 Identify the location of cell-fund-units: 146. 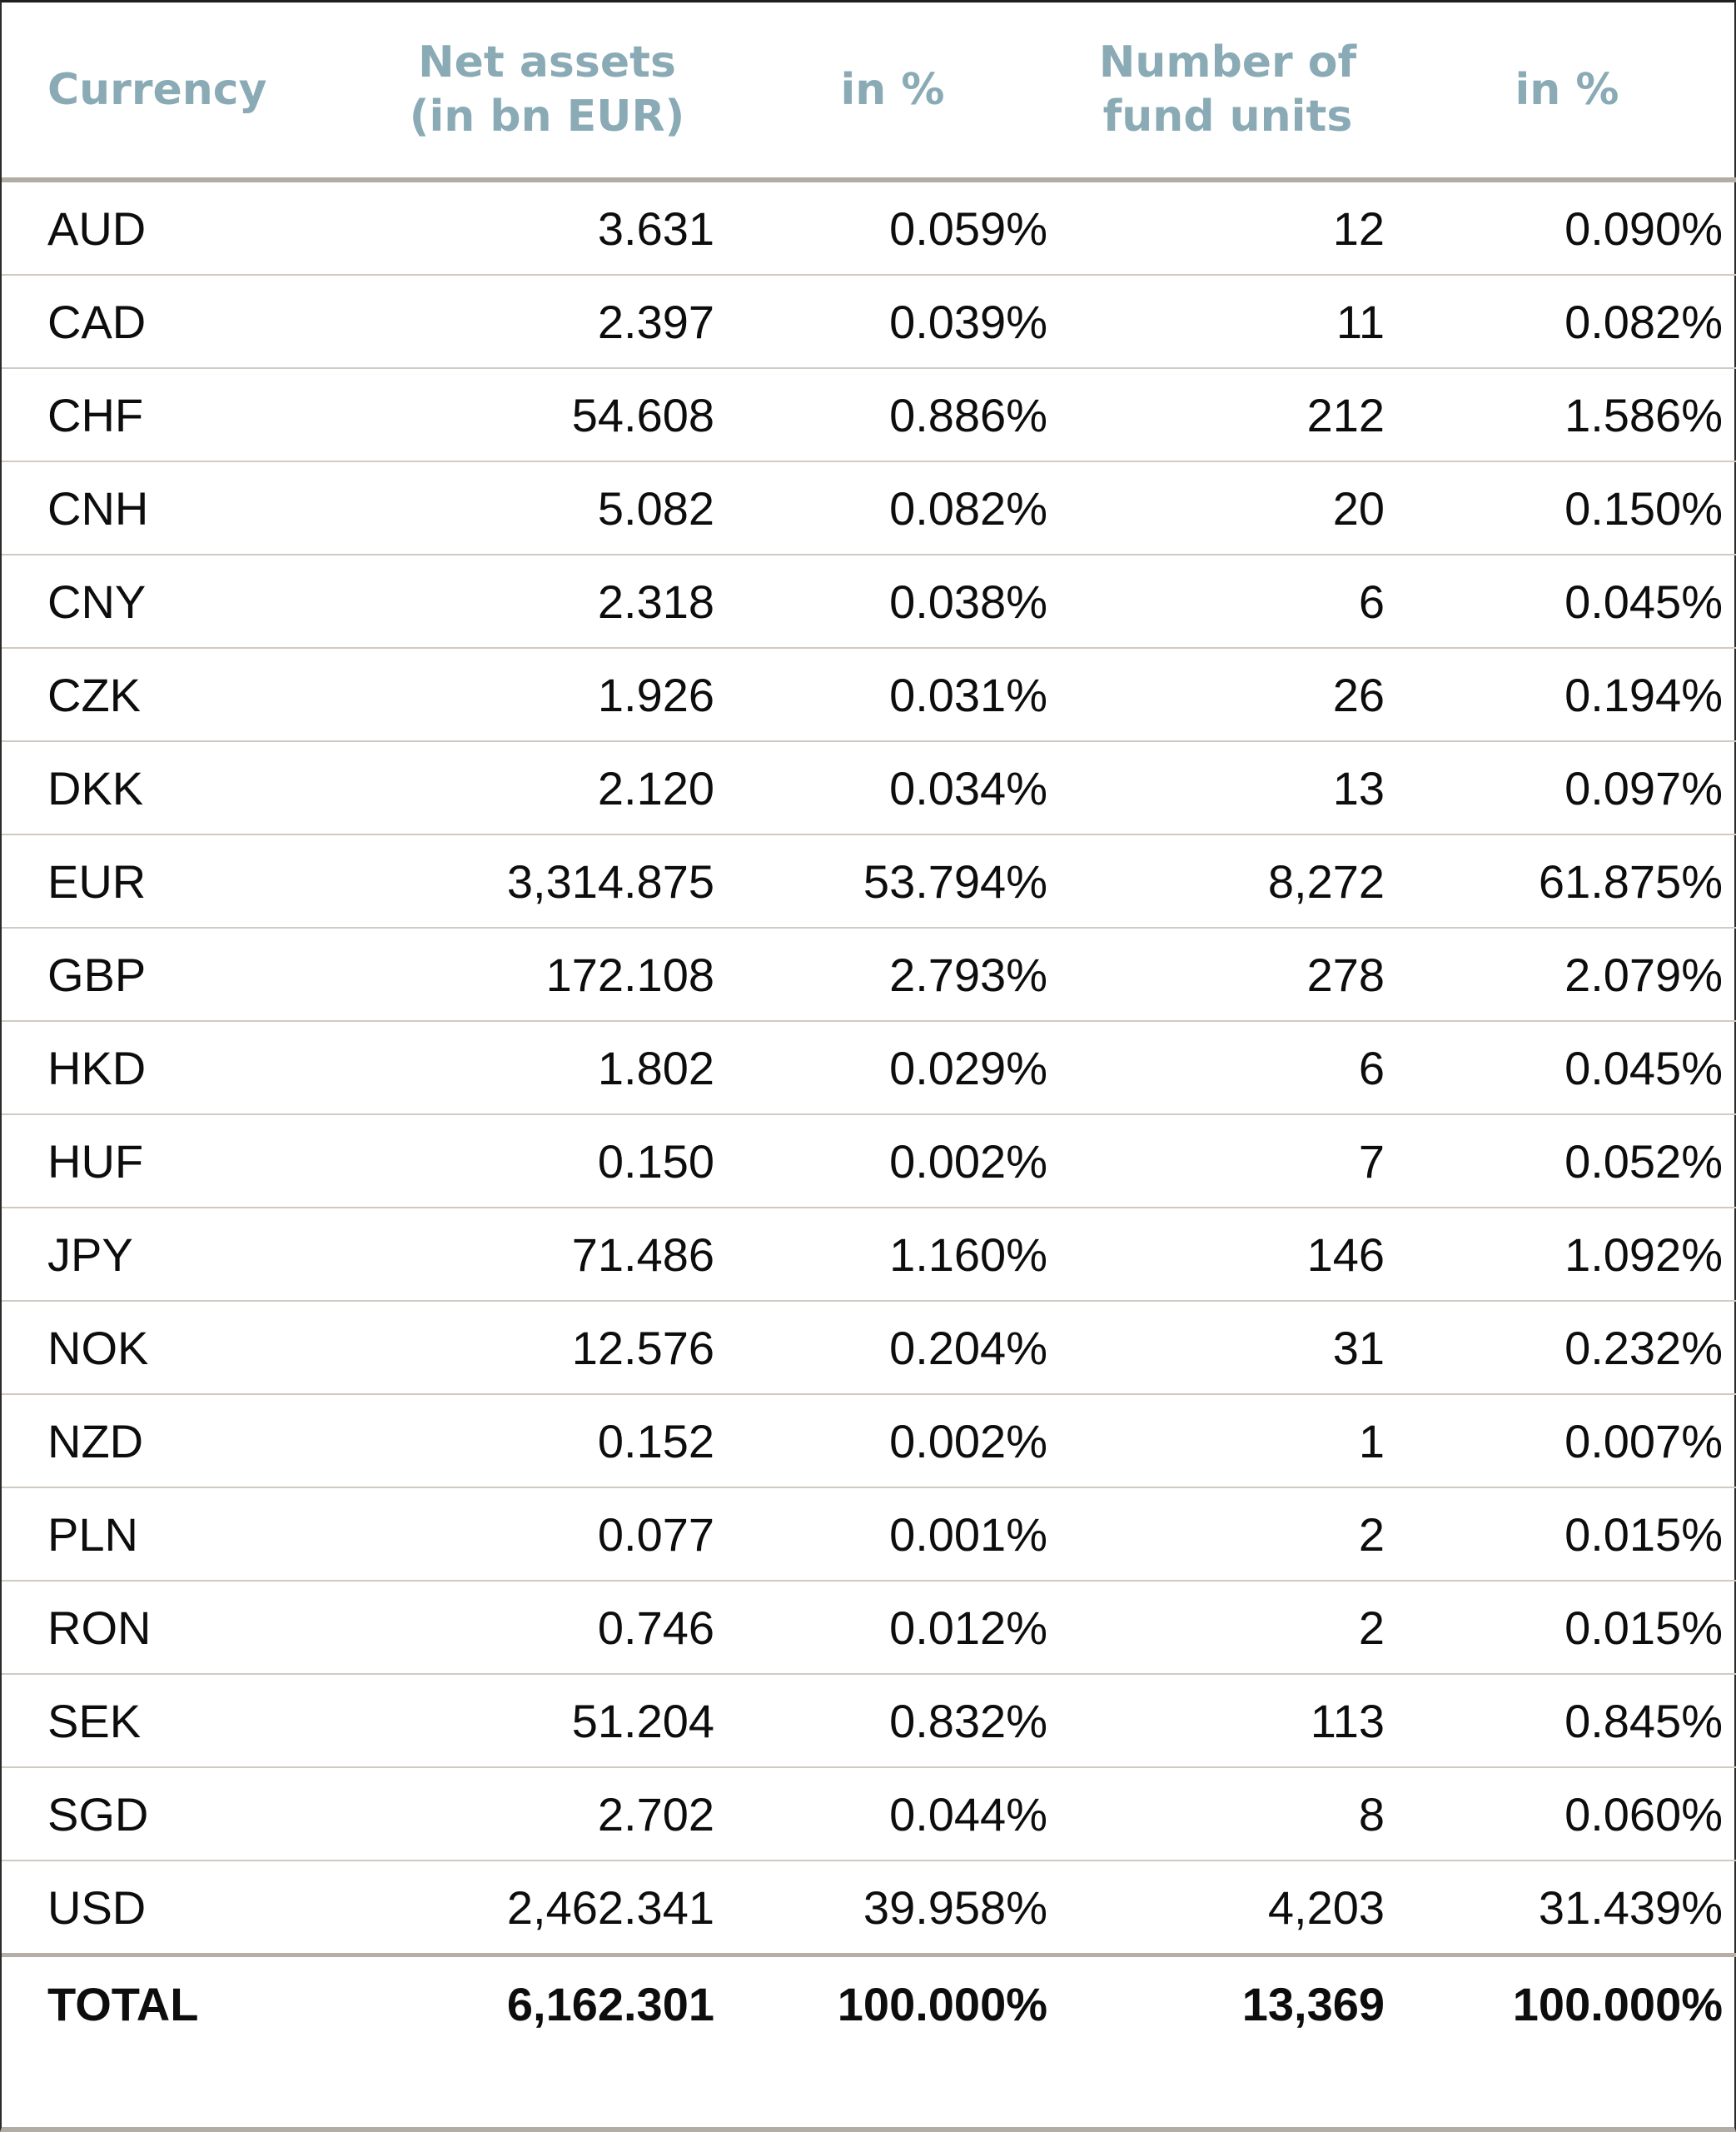
(1345, 1254).